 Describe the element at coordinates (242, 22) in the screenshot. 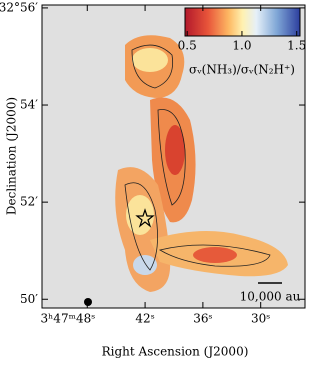

I see `colorbar` at that location.